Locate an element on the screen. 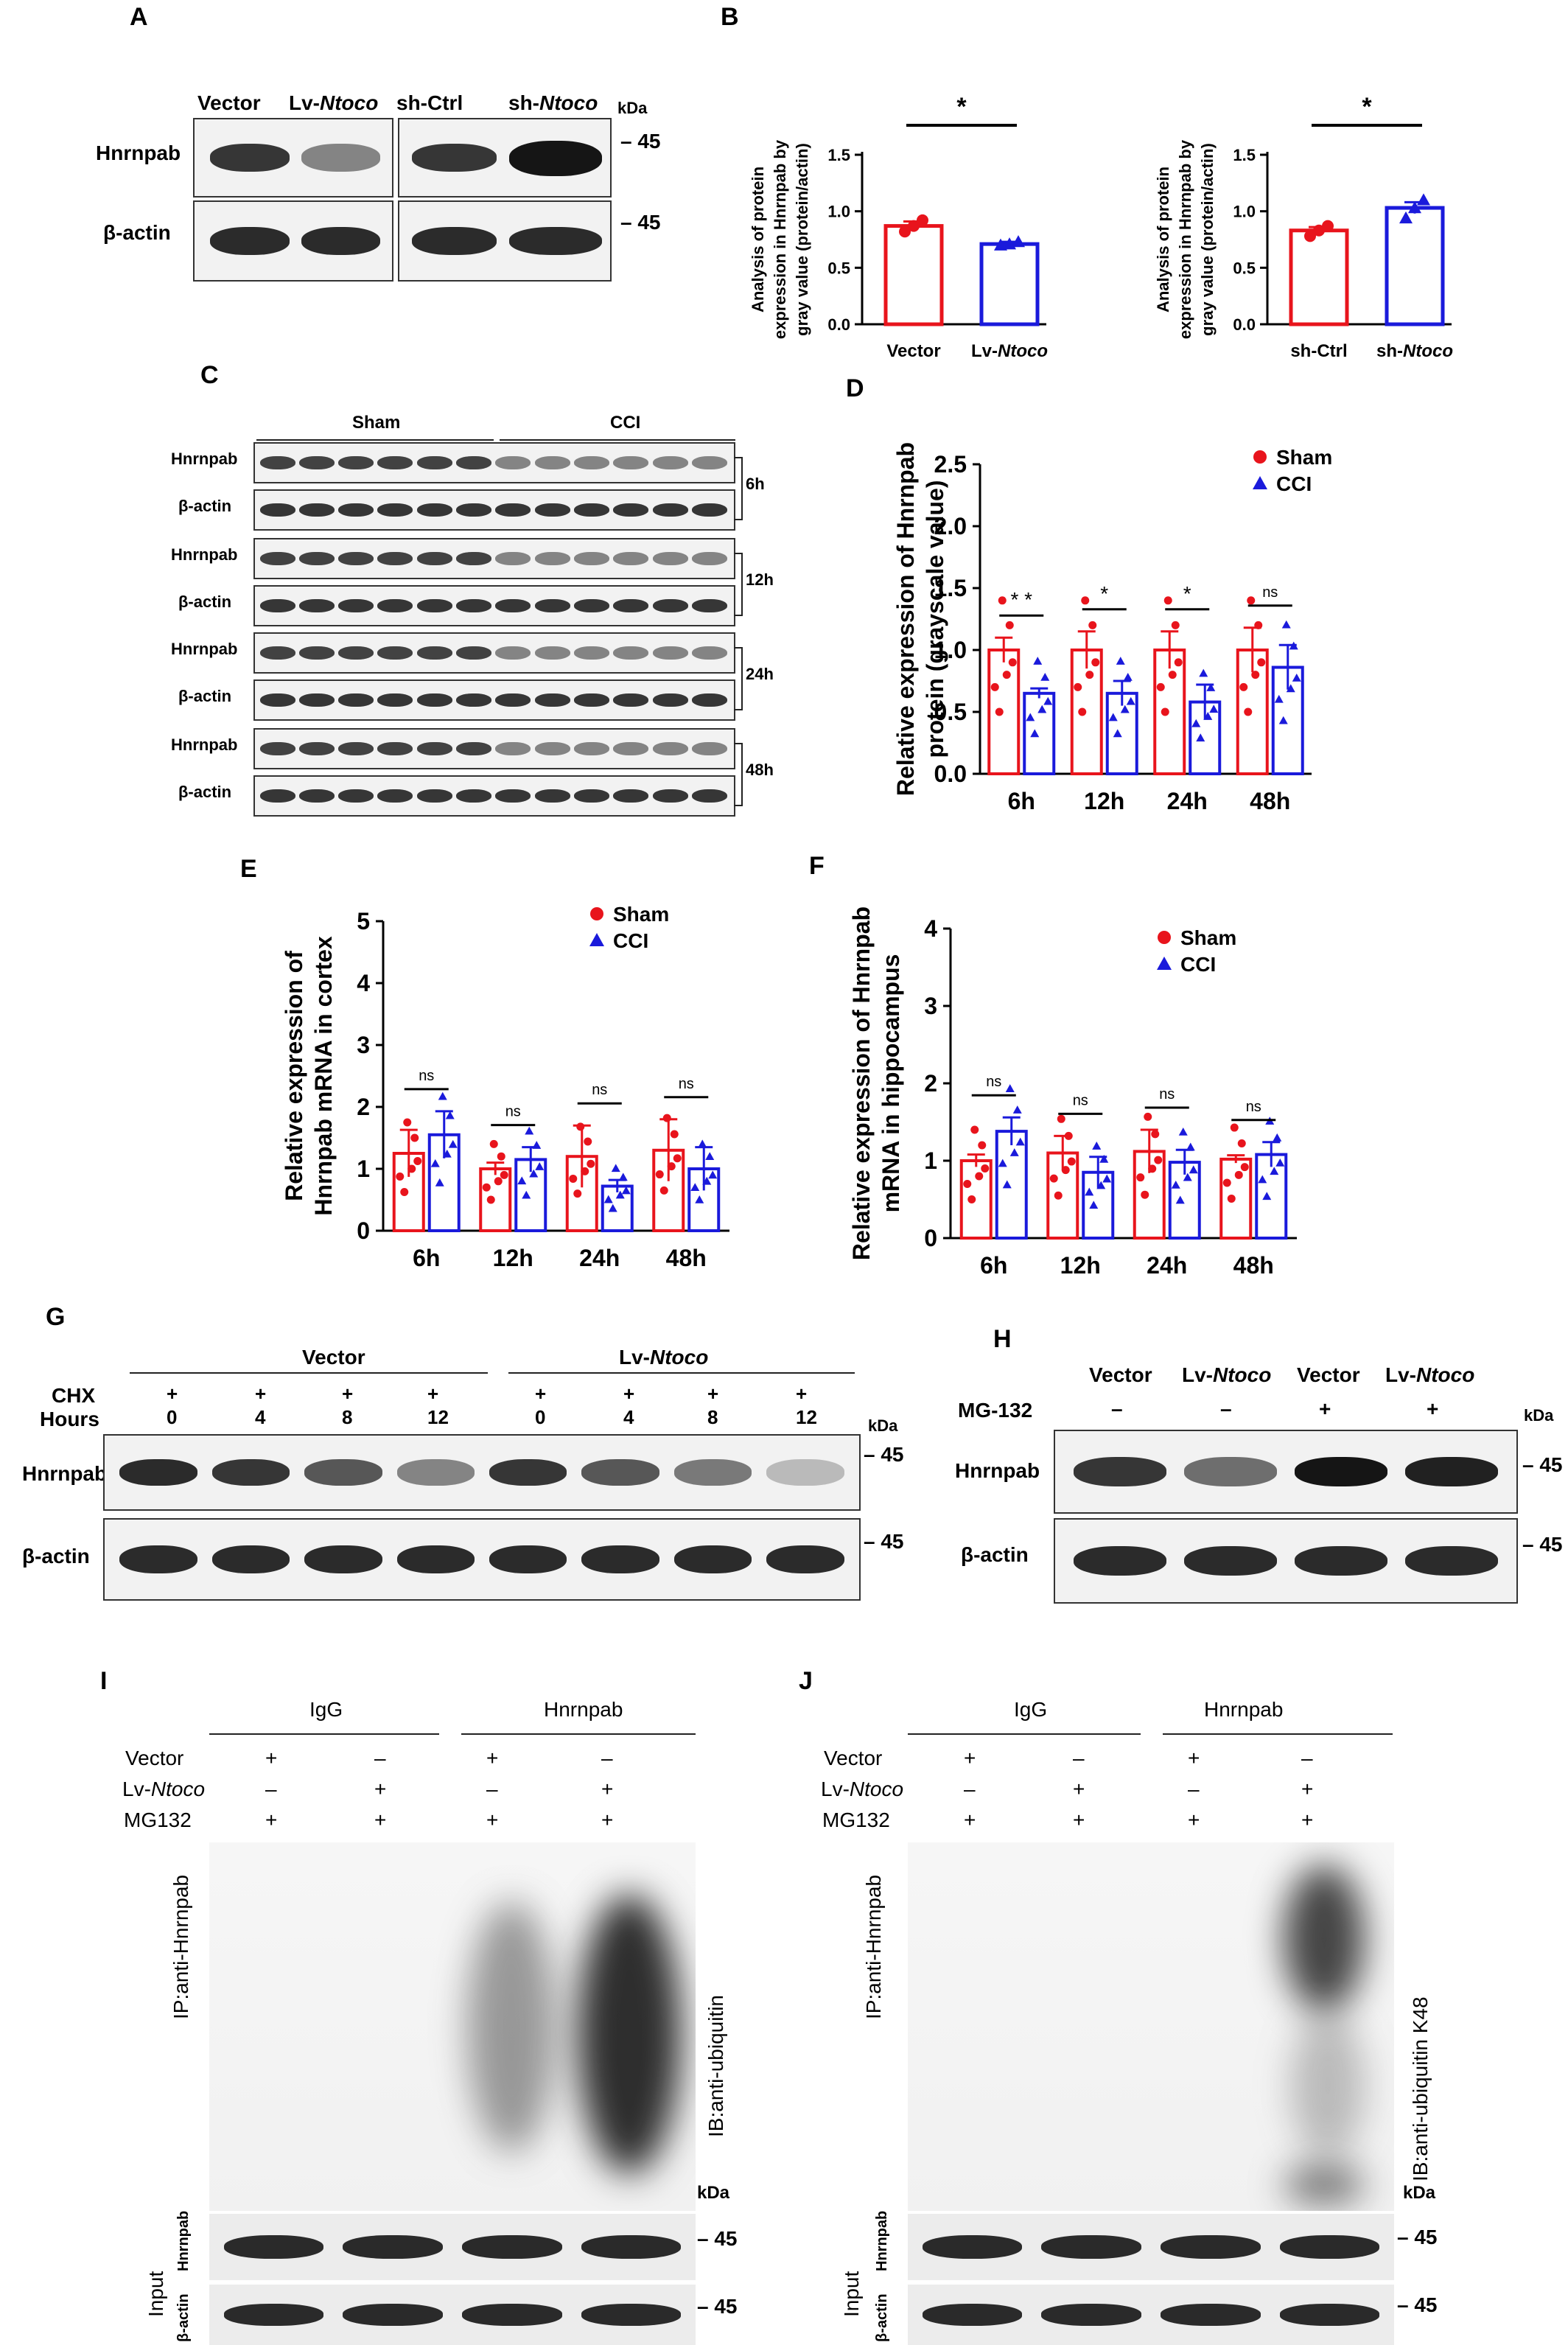 The width and height of the screenshot is (1568, 2345). significance-mark: ns is located at coordinates (1080, 1100).